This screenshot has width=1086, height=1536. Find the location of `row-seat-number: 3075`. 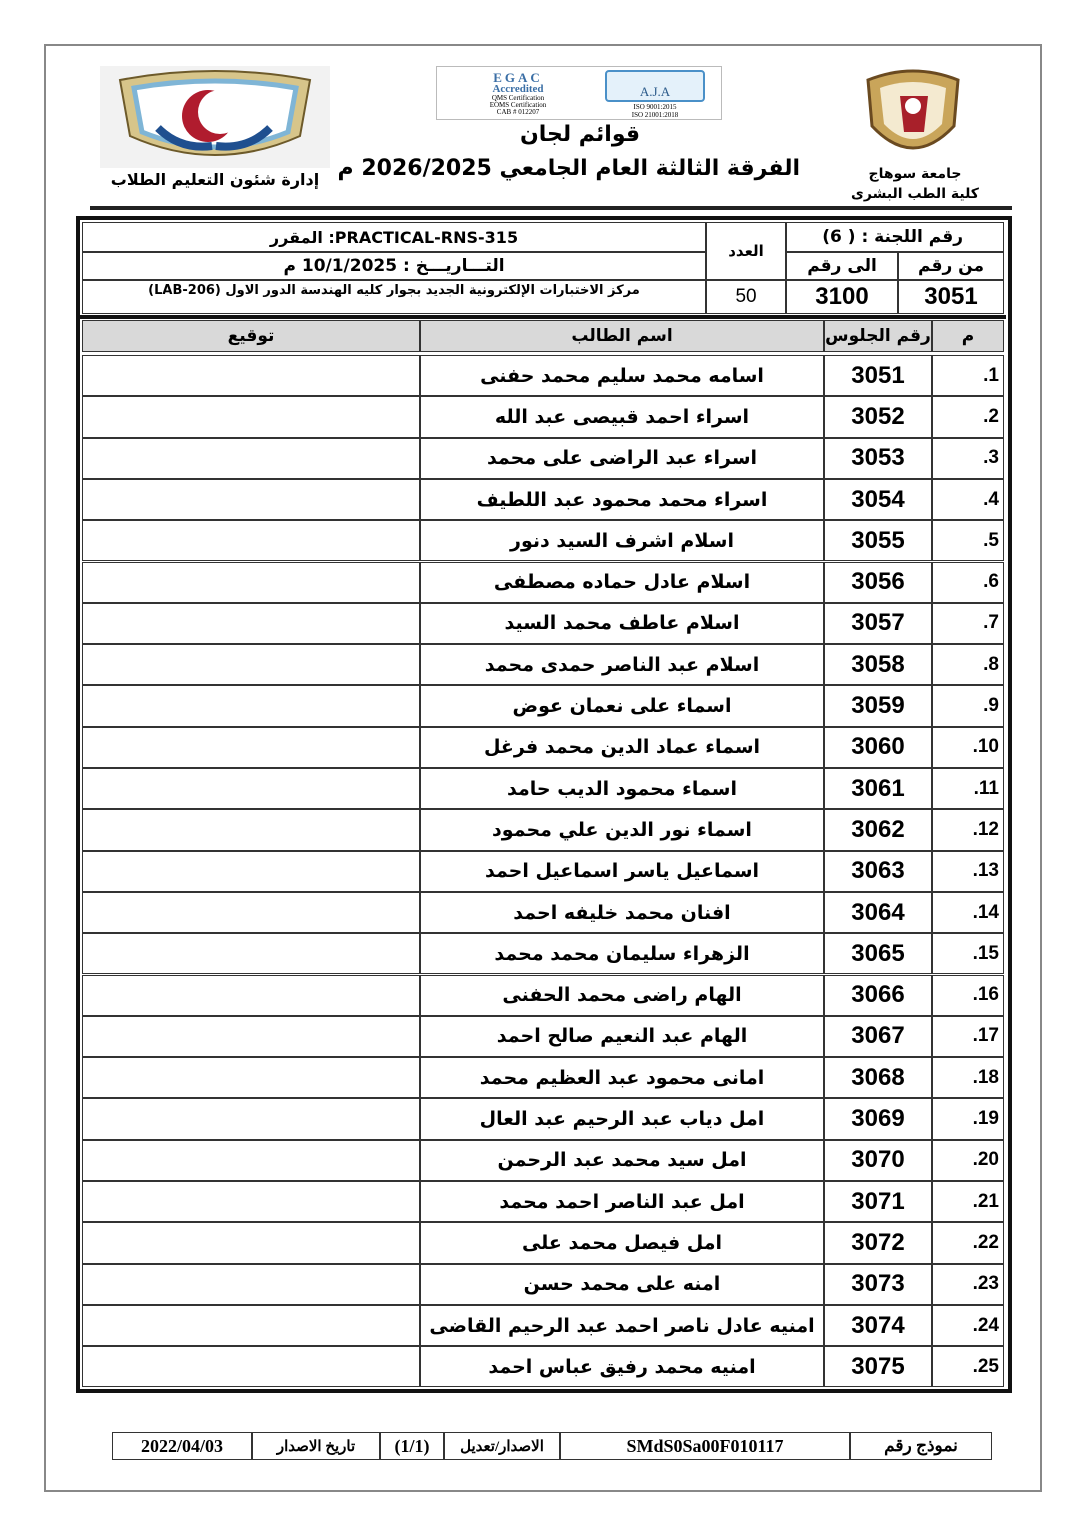

row-seat-number: 3075 is located at coordinates (878, 1367).